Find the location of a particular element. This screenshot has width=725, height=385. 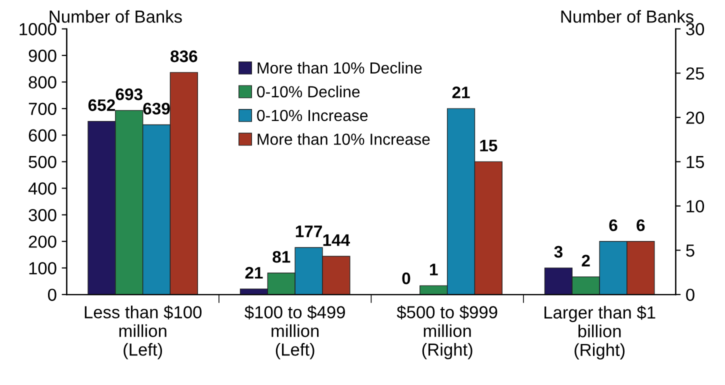

data-label: 3 is located at coordinates (558, 252).